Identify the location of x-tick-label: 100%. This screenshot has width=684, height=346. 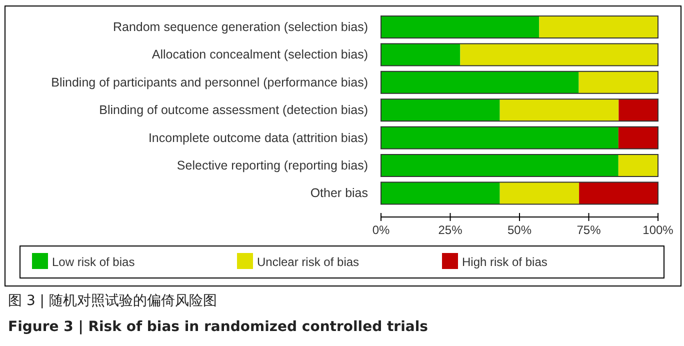
(658, 230).